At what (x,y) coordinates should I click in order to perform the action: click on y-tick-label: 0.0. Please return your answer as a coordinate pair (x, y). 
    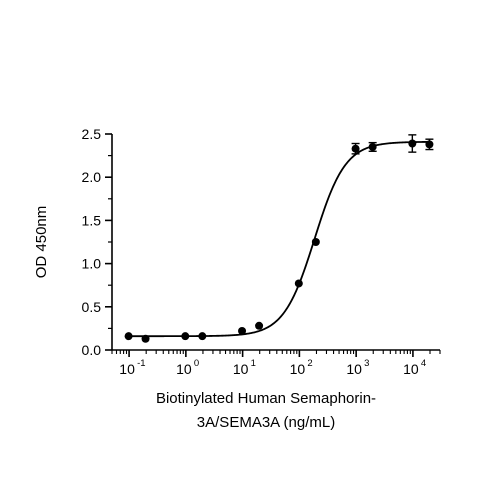
    Looking at the image, I should click on (92, 350).